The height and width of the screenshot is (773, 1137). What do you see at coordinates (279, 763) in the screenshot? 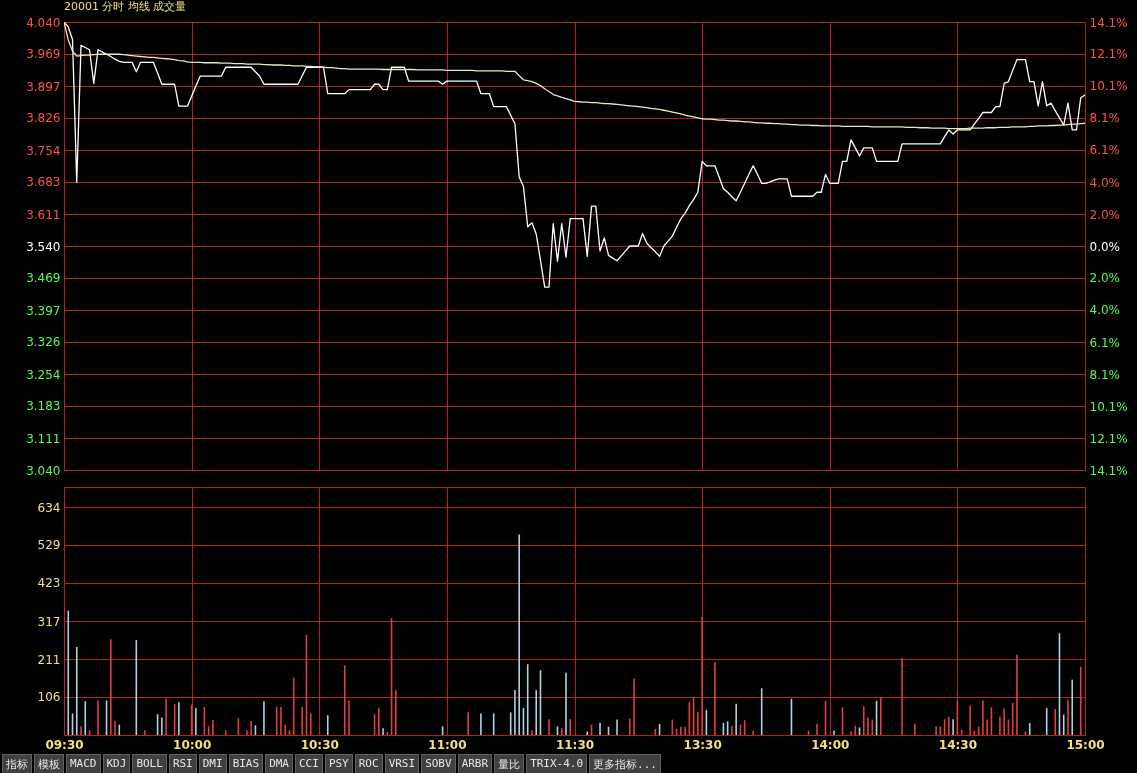
I see `text: DMA` at bounding box center [279, 763].